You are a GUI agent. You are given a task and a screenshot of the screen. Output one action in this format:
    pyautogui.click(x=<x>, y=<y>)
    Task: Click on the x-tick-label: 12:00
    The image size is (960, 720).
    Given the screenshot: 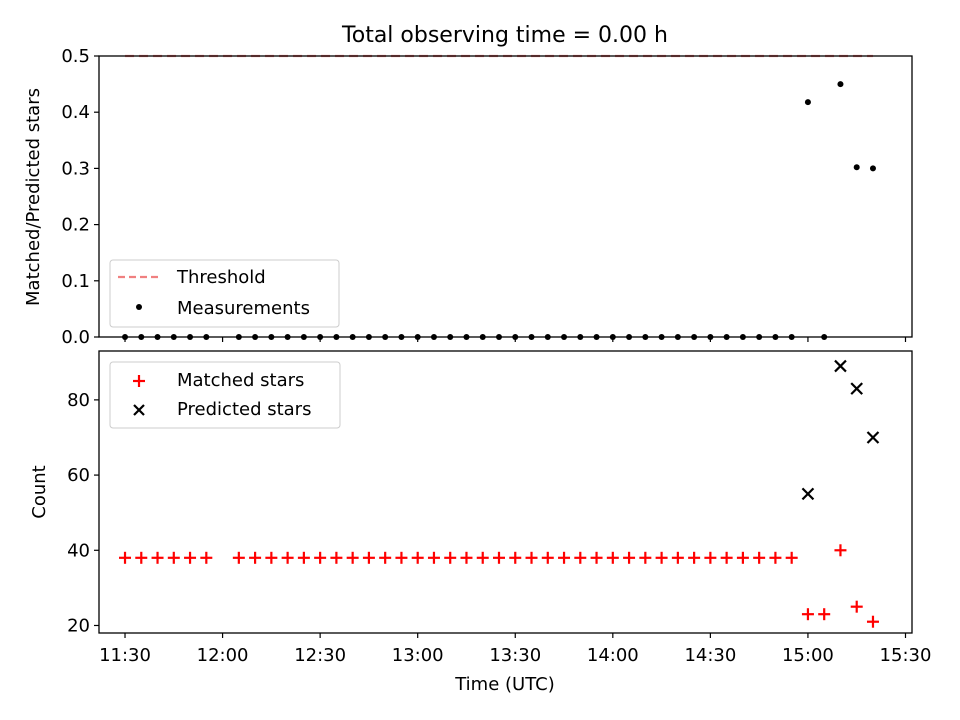 What is the action you would take?
    pyautogui.click(x=223, y=655)
    